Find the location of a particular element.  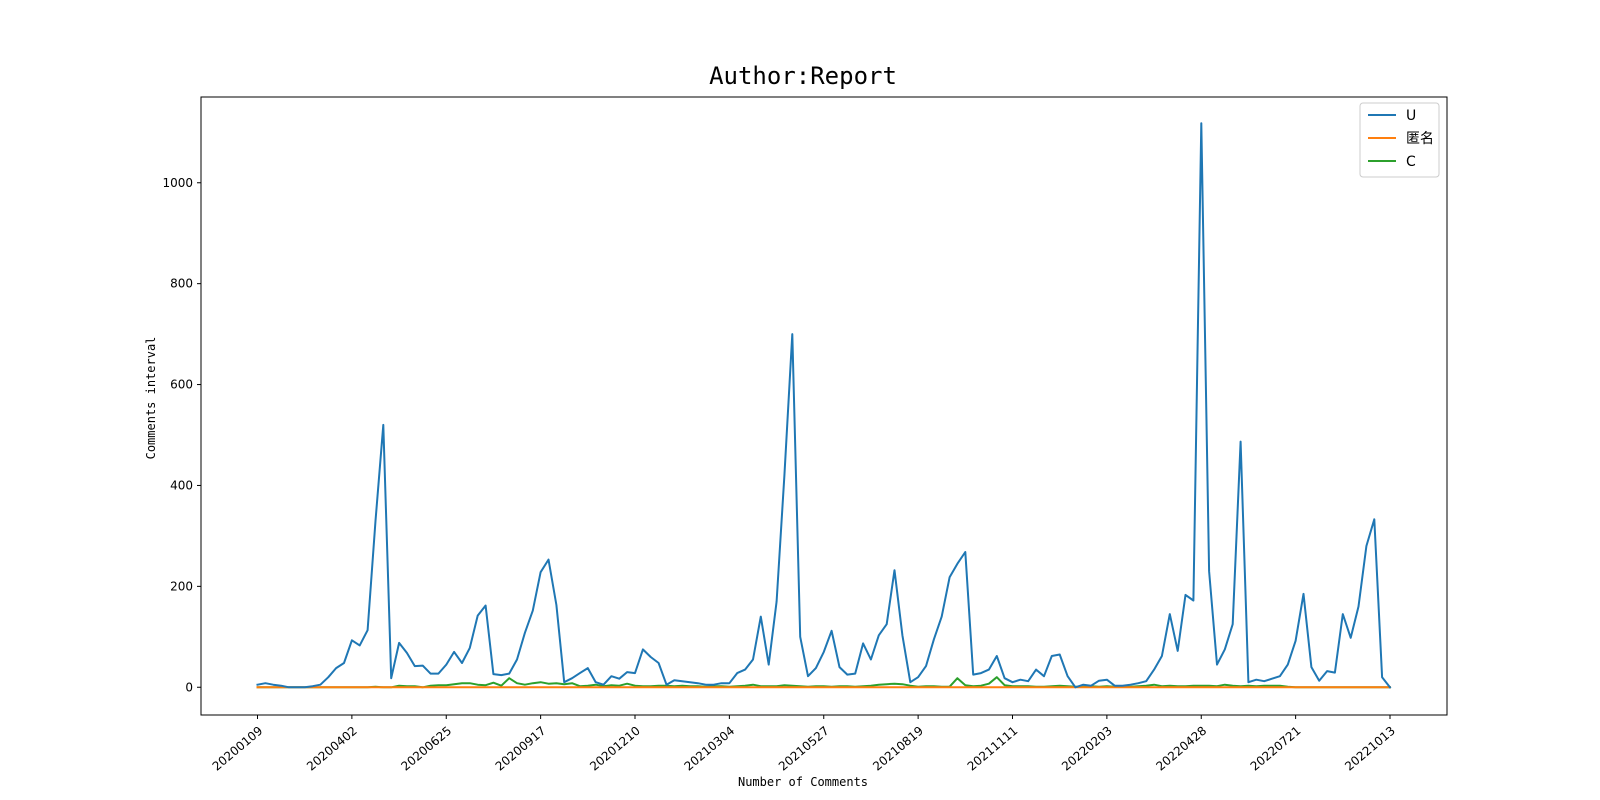

x-tick-label: 20200917 is located at coordinates (521, 749).